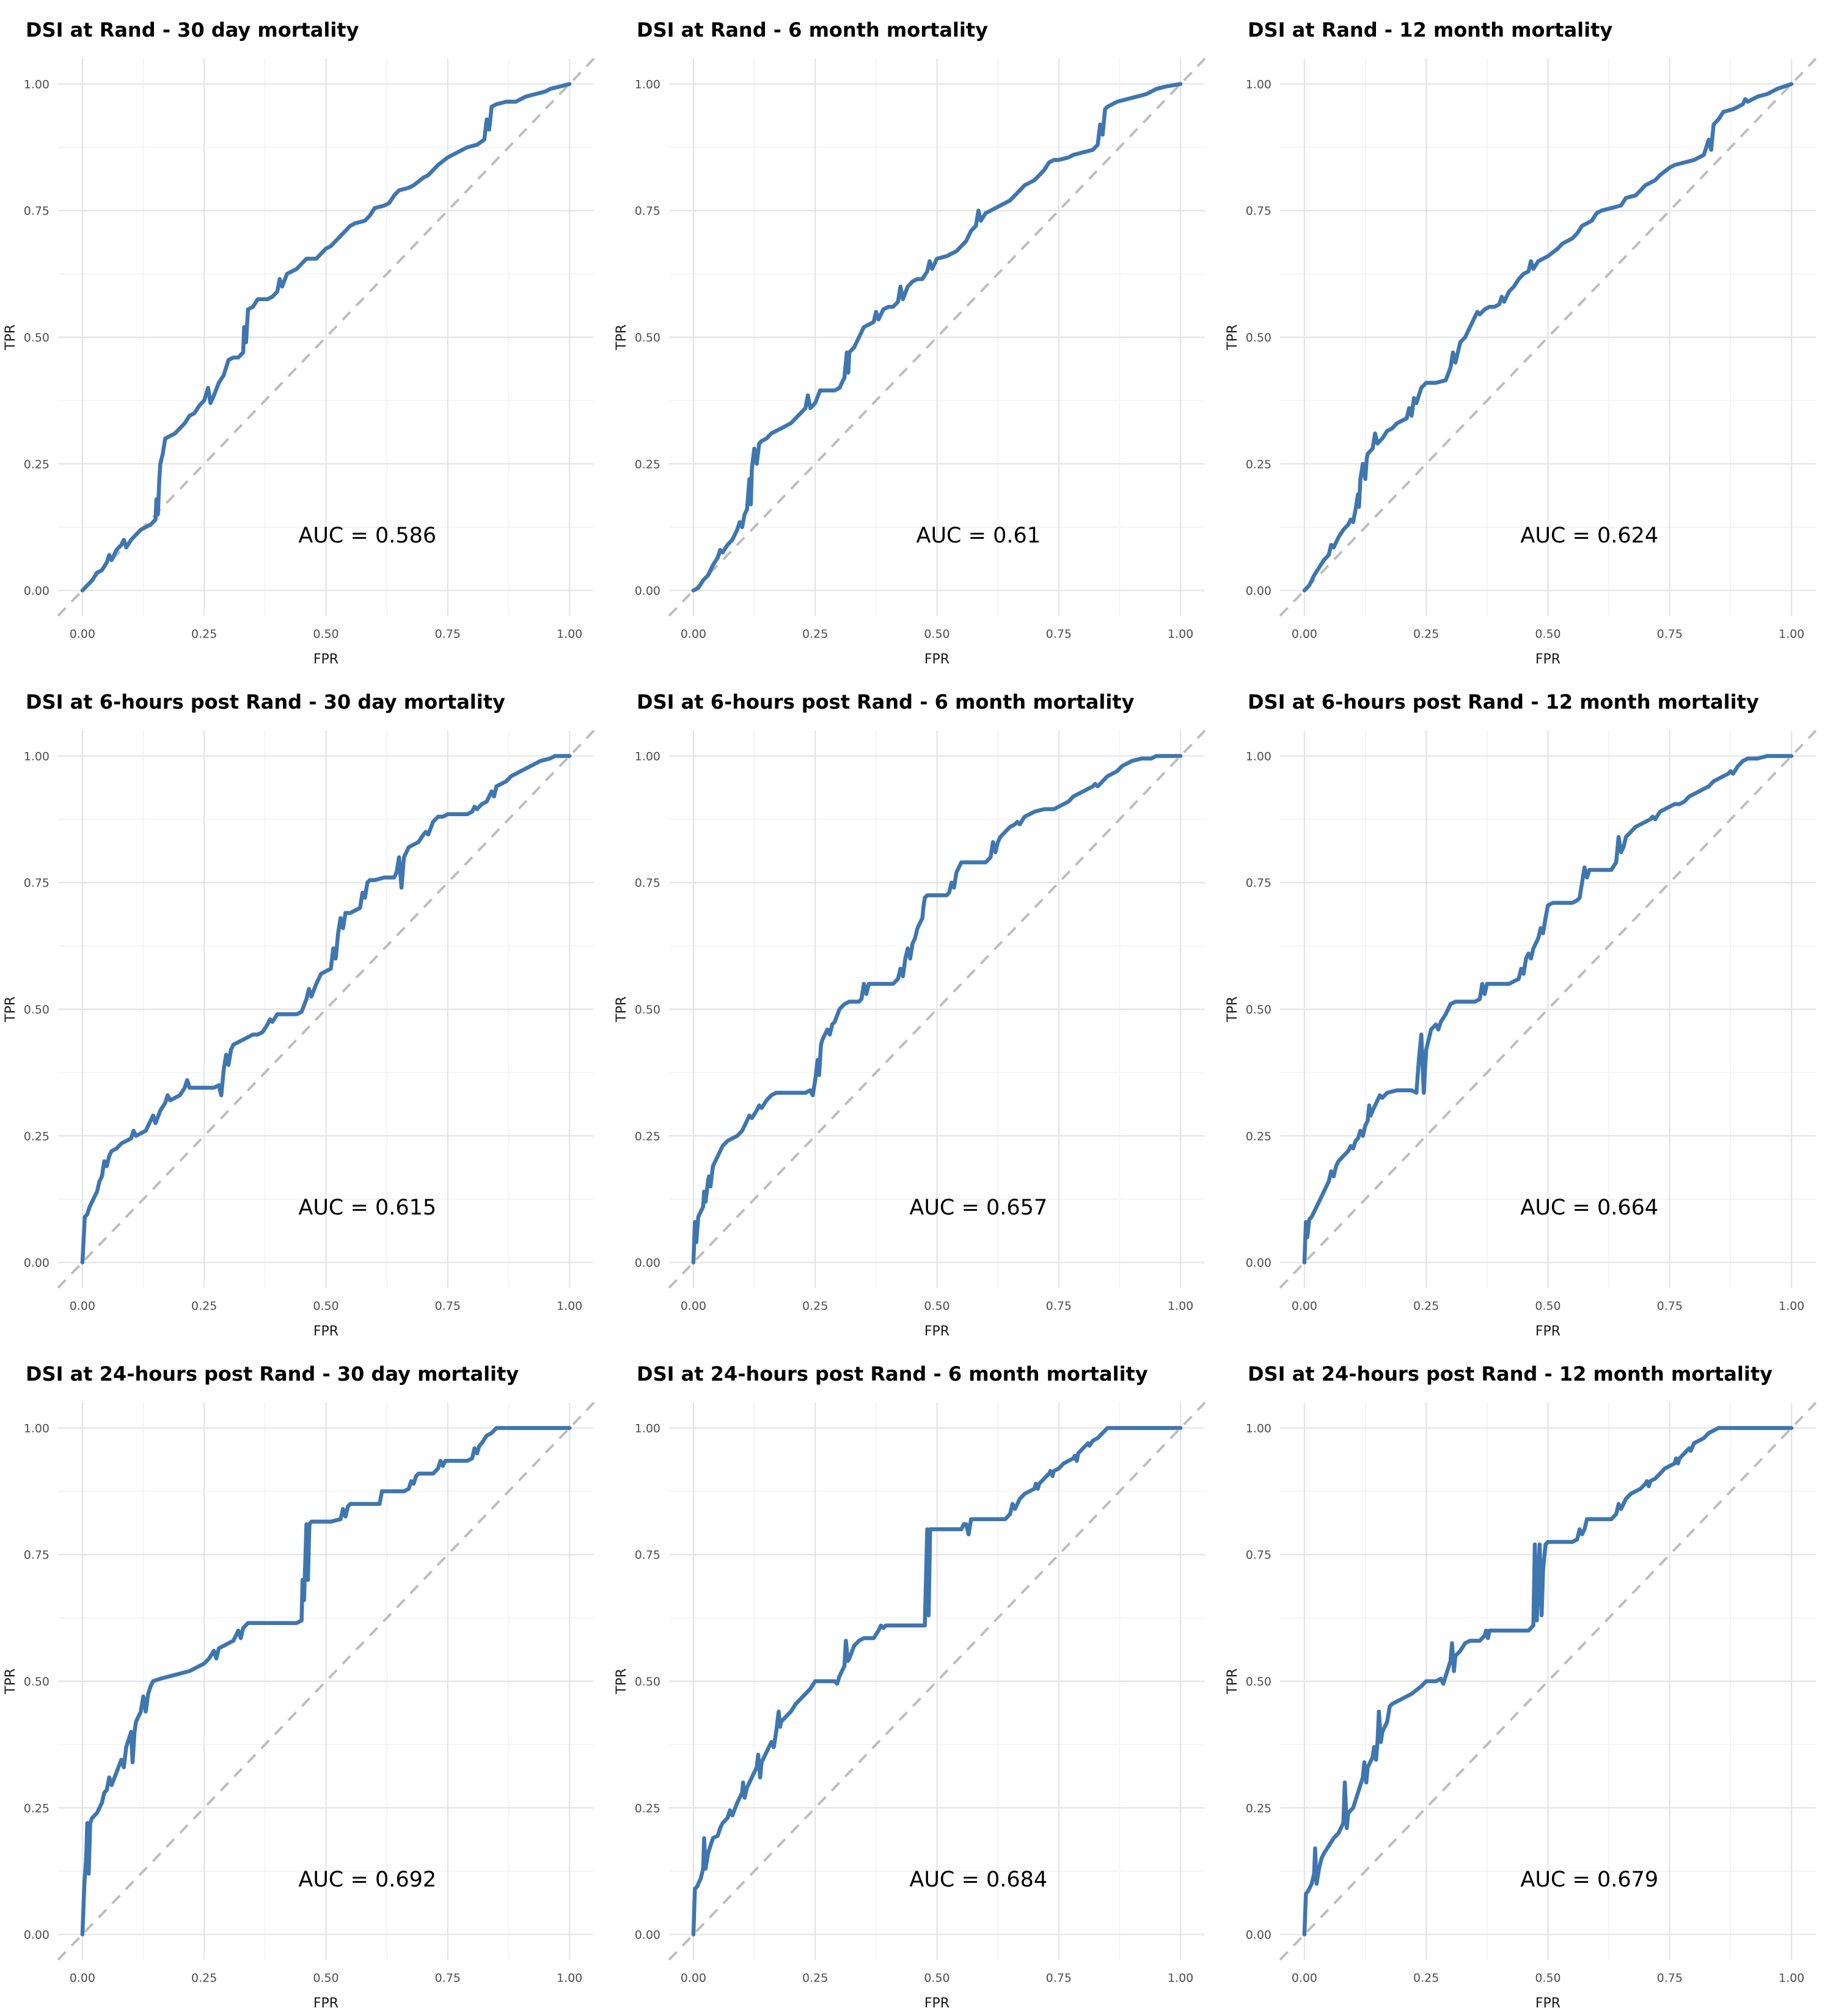 The height and width of the screenshot is (2016, 1833). Describe the element at coordinates (978, 536) in the screenshot. I see `auc-label: AUC = 0.61` at that location.